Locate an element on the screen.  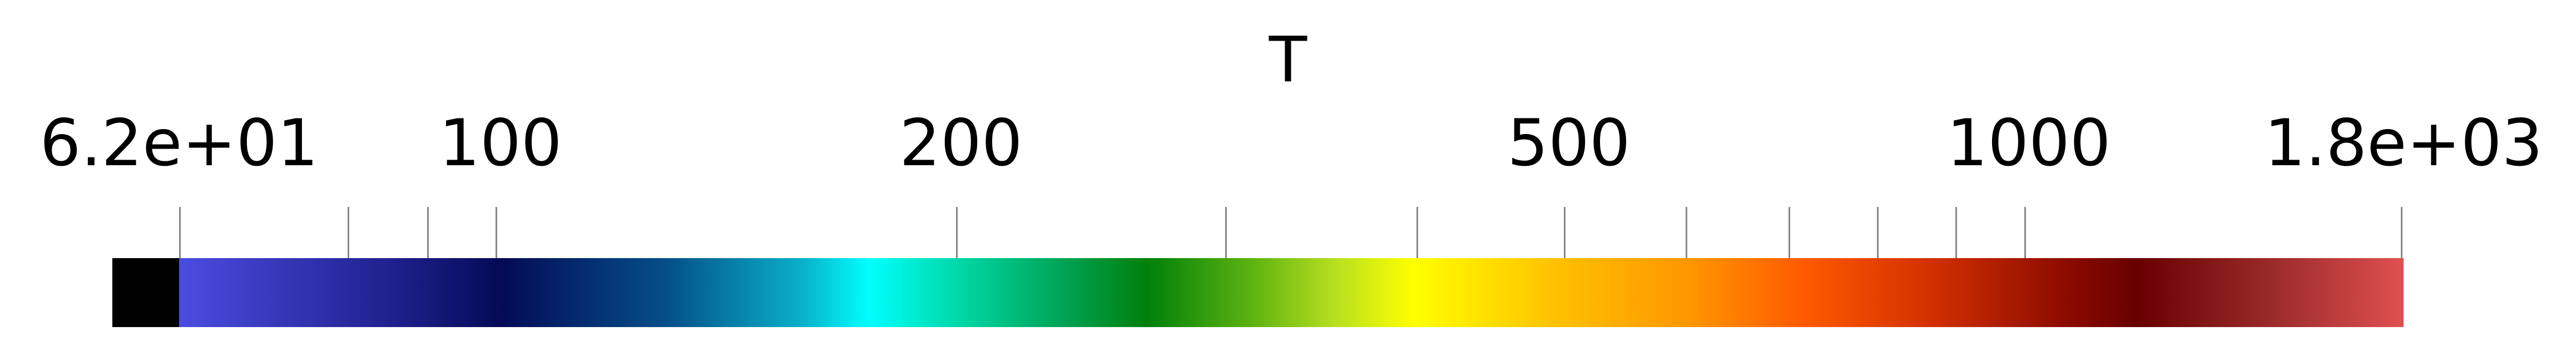
tick-label-100: 100 is located at coordinates (500, 143).